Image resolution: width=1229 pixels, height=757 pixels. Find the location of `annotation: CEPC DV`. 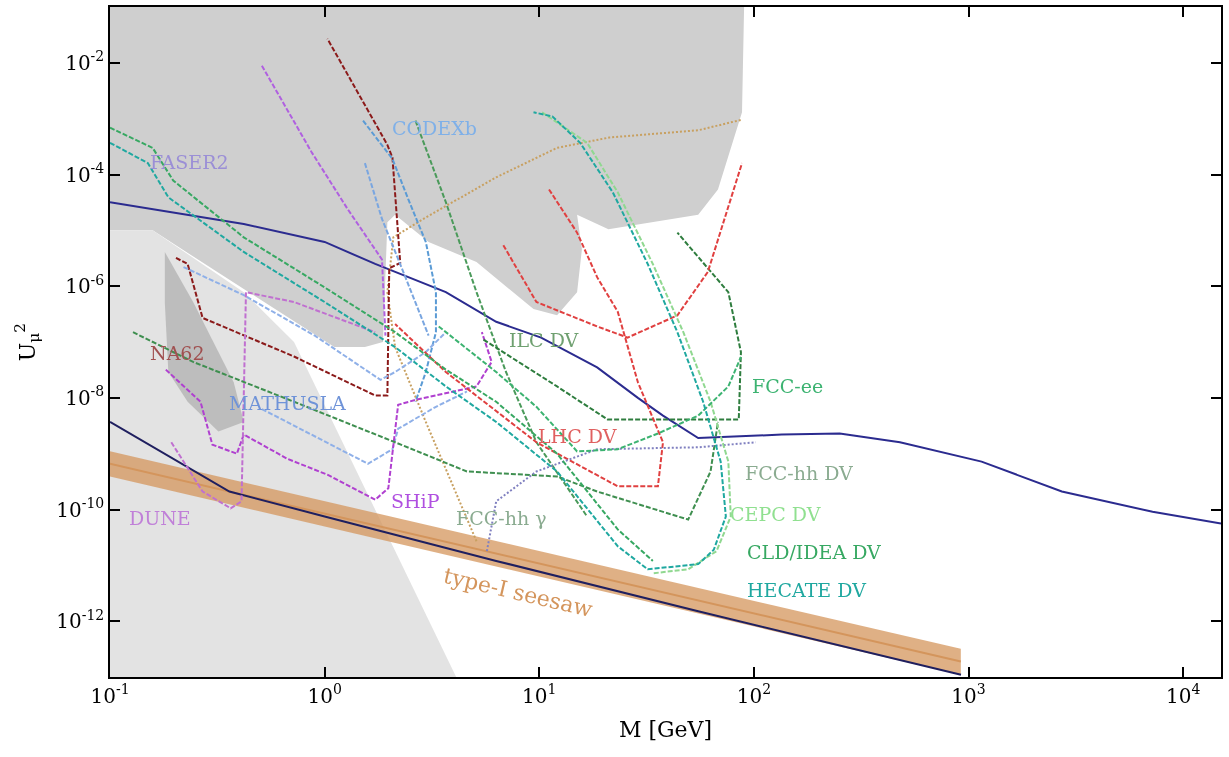

annotation: CEPC DV is located at coordinates (775, 514).